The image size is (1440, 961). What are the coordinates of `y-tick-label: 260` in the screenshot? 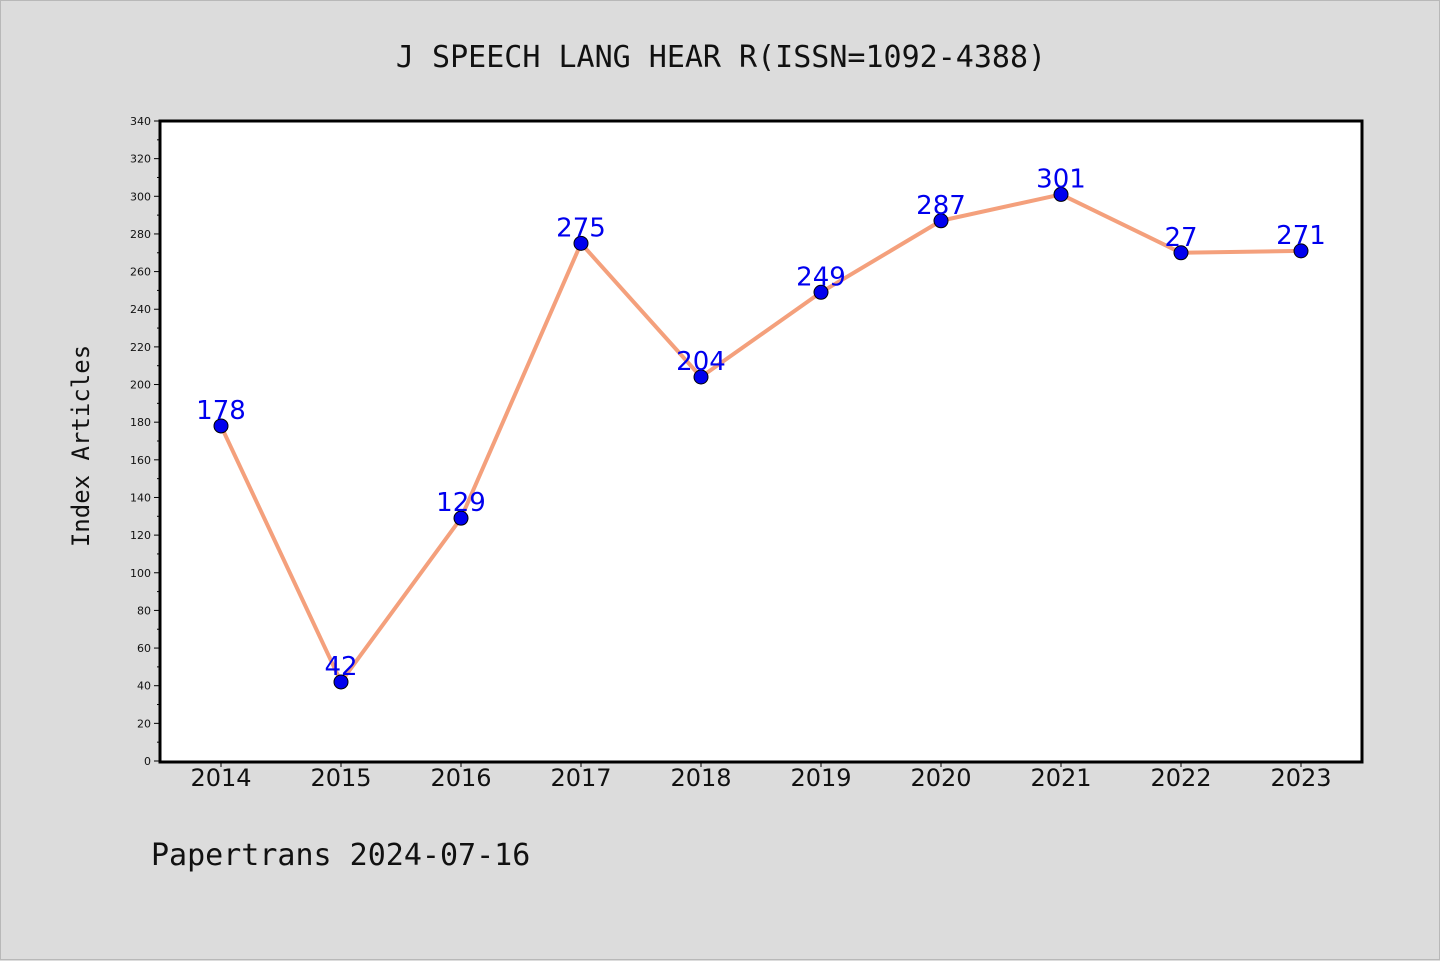 It's located at (140, 272).